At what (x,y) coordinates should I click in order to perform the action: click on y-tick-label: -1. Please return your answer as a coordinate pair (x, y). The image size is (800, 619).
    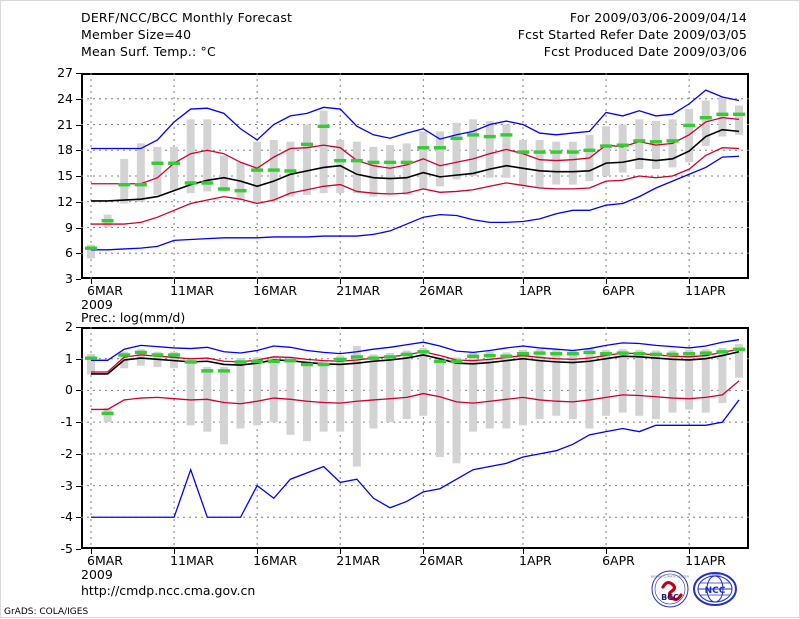
    Looking at the image, I should click on (66, 422).